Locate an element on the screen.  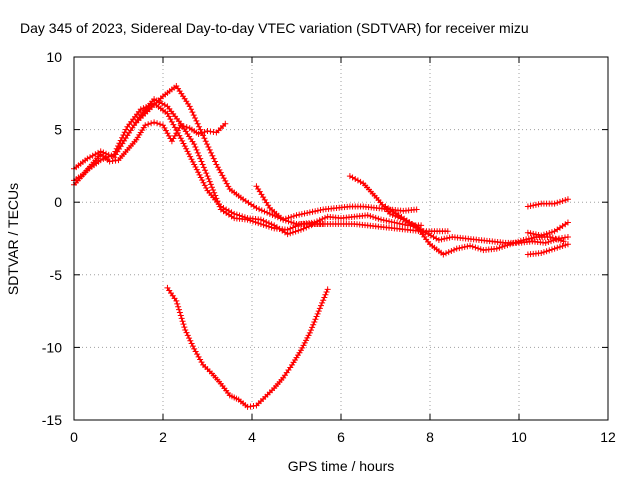
y-tick-label: 10 is located at coordinates (54, 57).